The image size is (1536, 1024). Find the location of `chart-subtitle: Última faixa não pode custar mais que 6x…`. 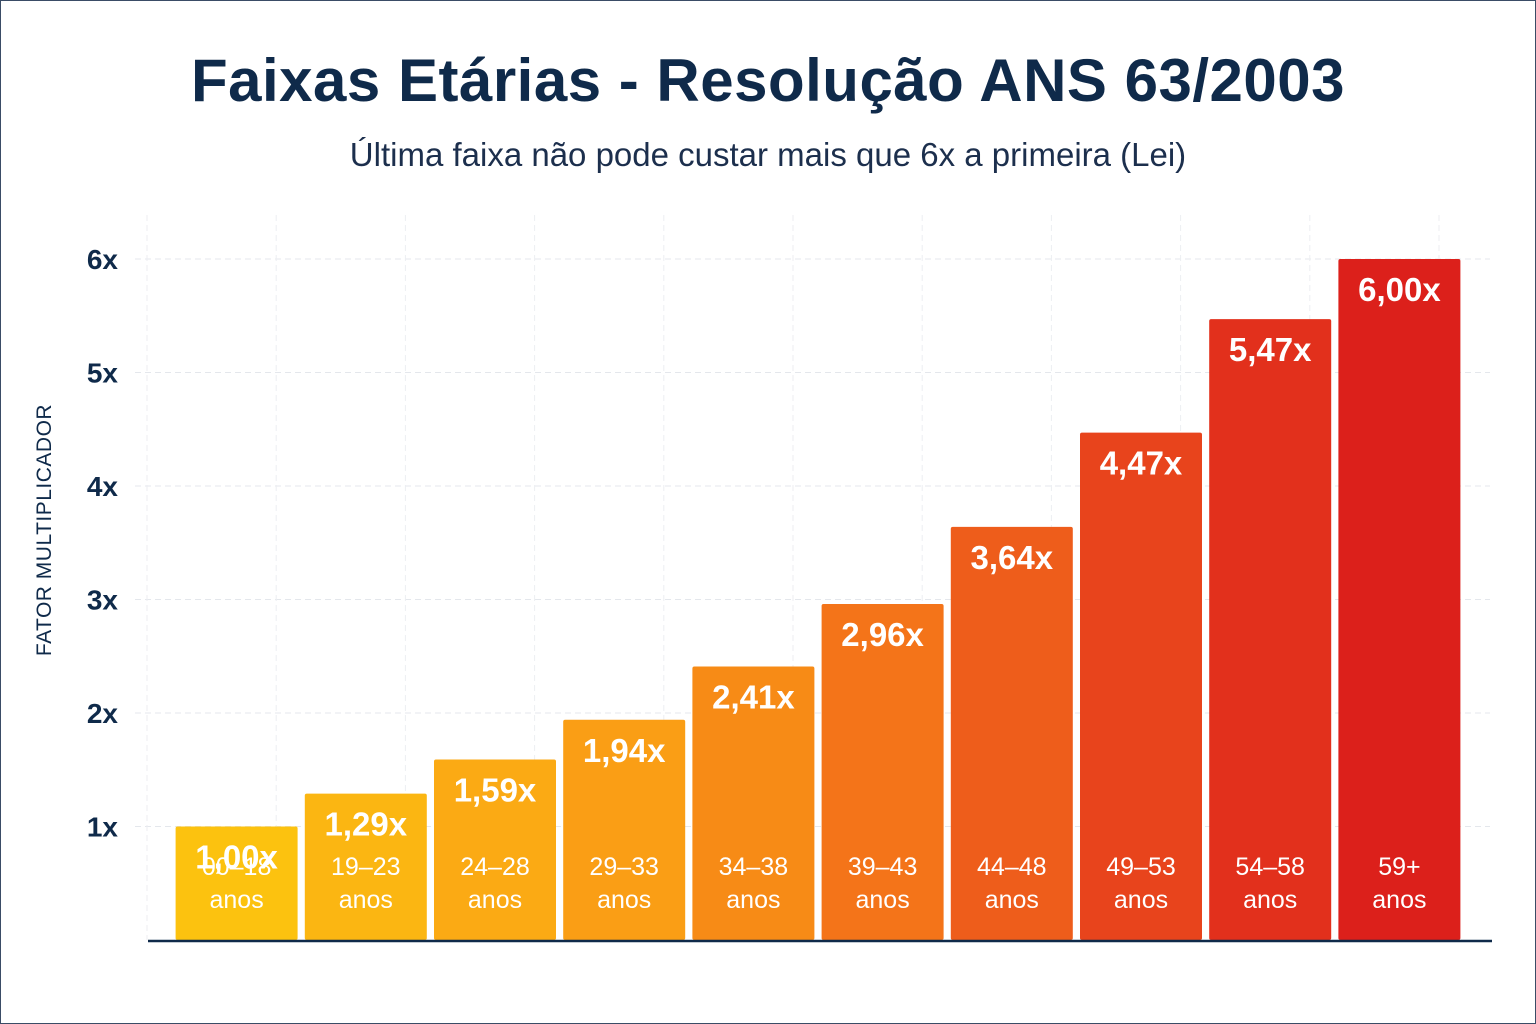

chart-subtitle: Última faixa não pode custar mais que 6x… is located at coordinates (768, 154).